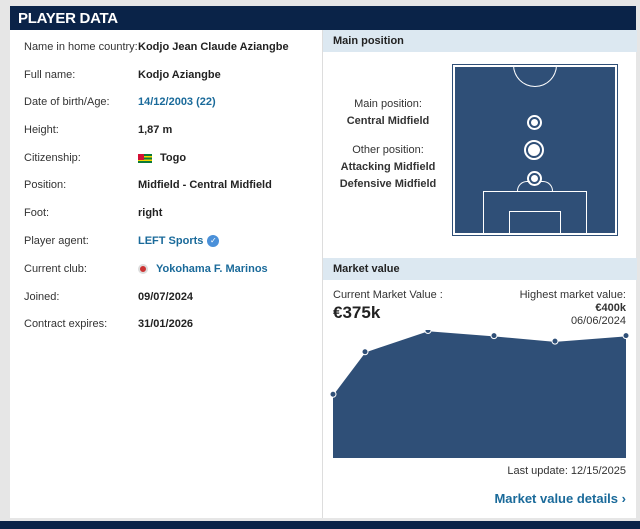  What do you see at coordinates (98, 130) in the screenshot?
I see `info-row: Height: 1,87 m` at bounding box center [98, 130].